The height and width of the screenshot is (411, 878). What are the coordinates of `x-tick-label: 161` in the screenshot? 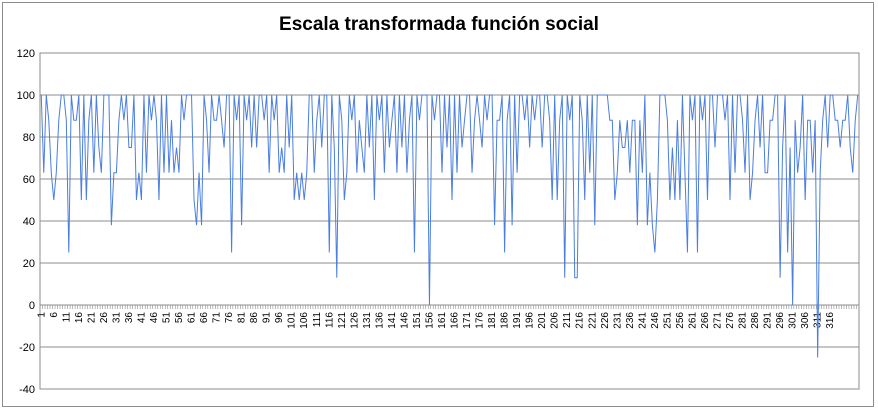 It's located at (442, 320).